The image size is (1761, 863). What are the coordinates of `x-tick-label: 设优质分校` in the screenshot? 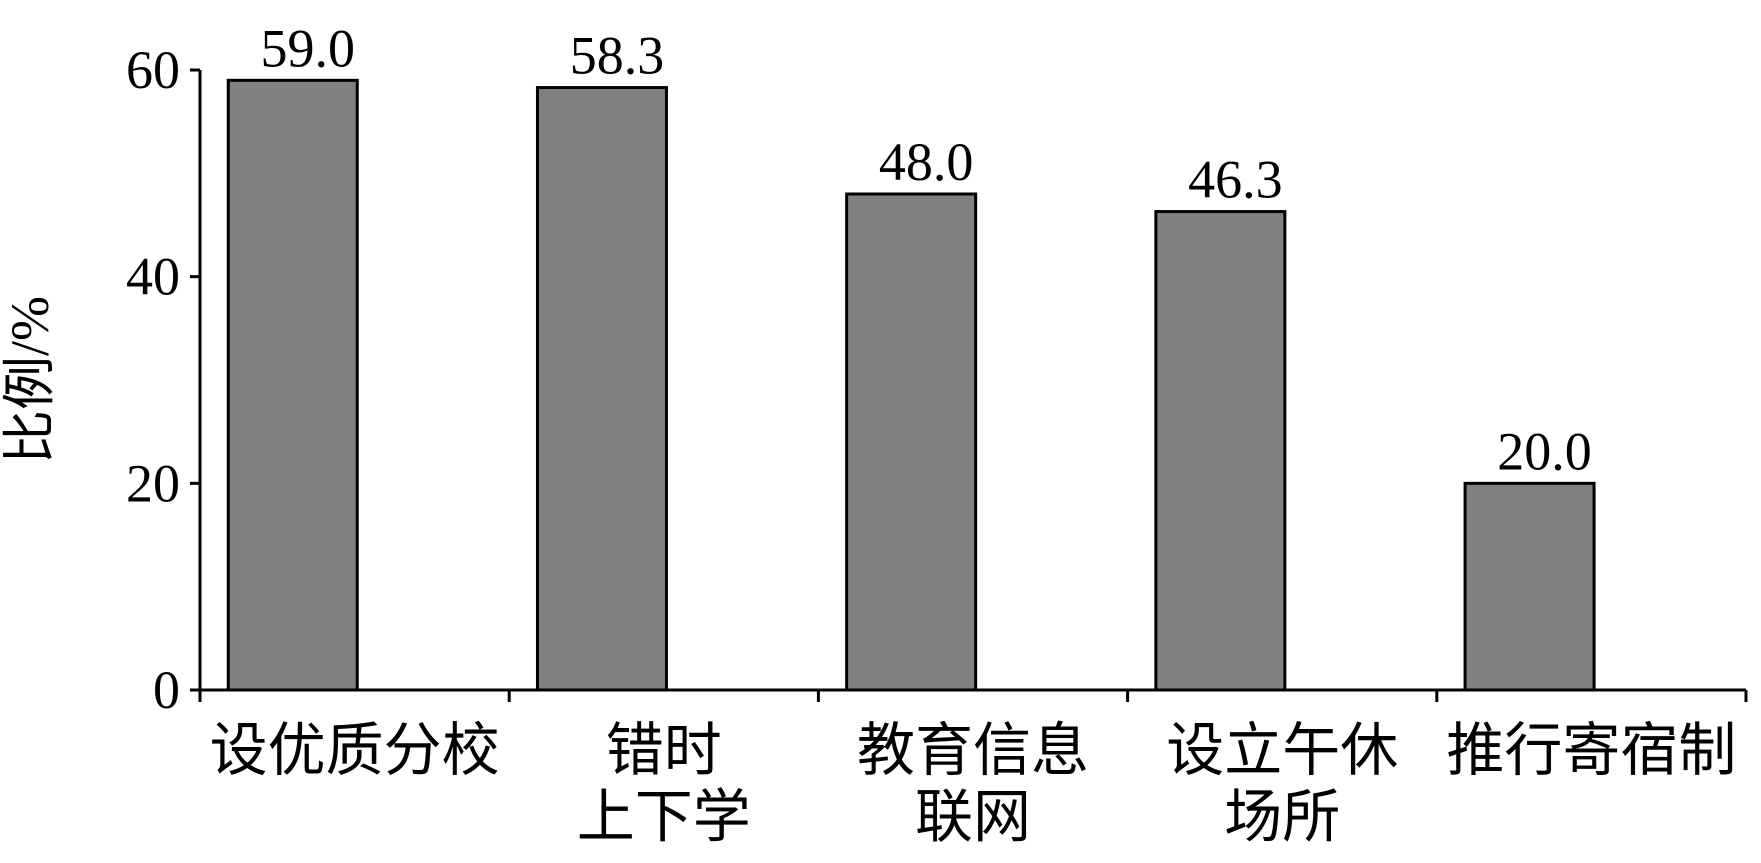 It's located at (355, 750).